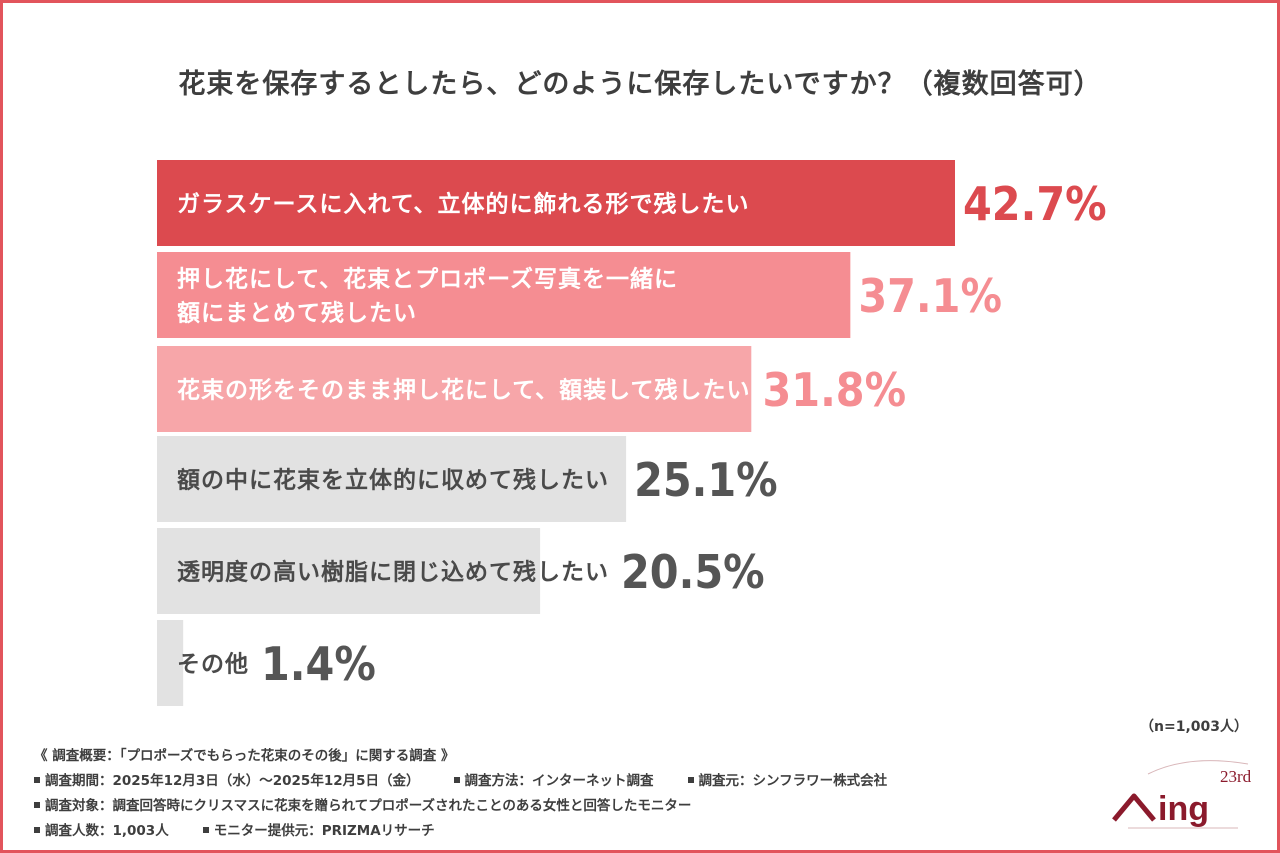  What do you see at coordinates (427, 278) in the screenshot?
I see `bar-label-2: 押し花にして、花束とプロポーズ写真を一緒に` at bounding box center [427, 278].